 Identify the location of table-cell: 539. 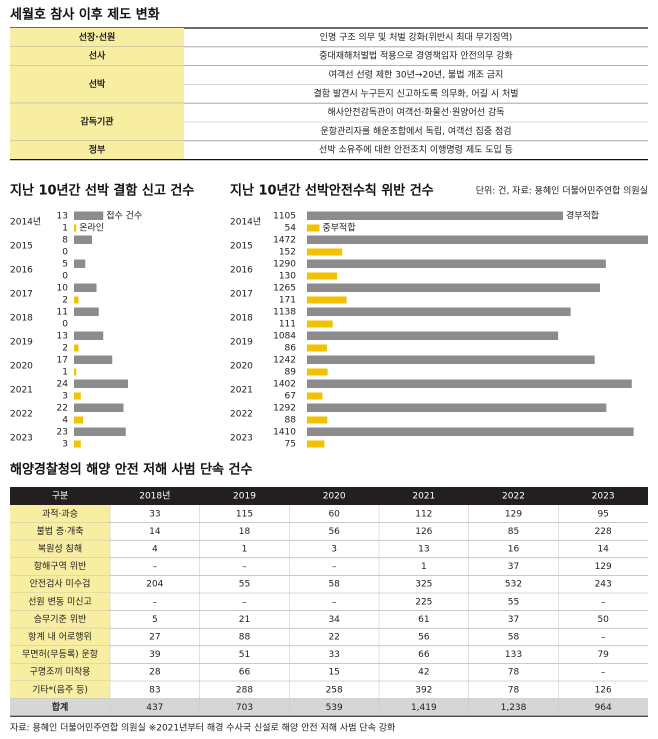
(334, 708).